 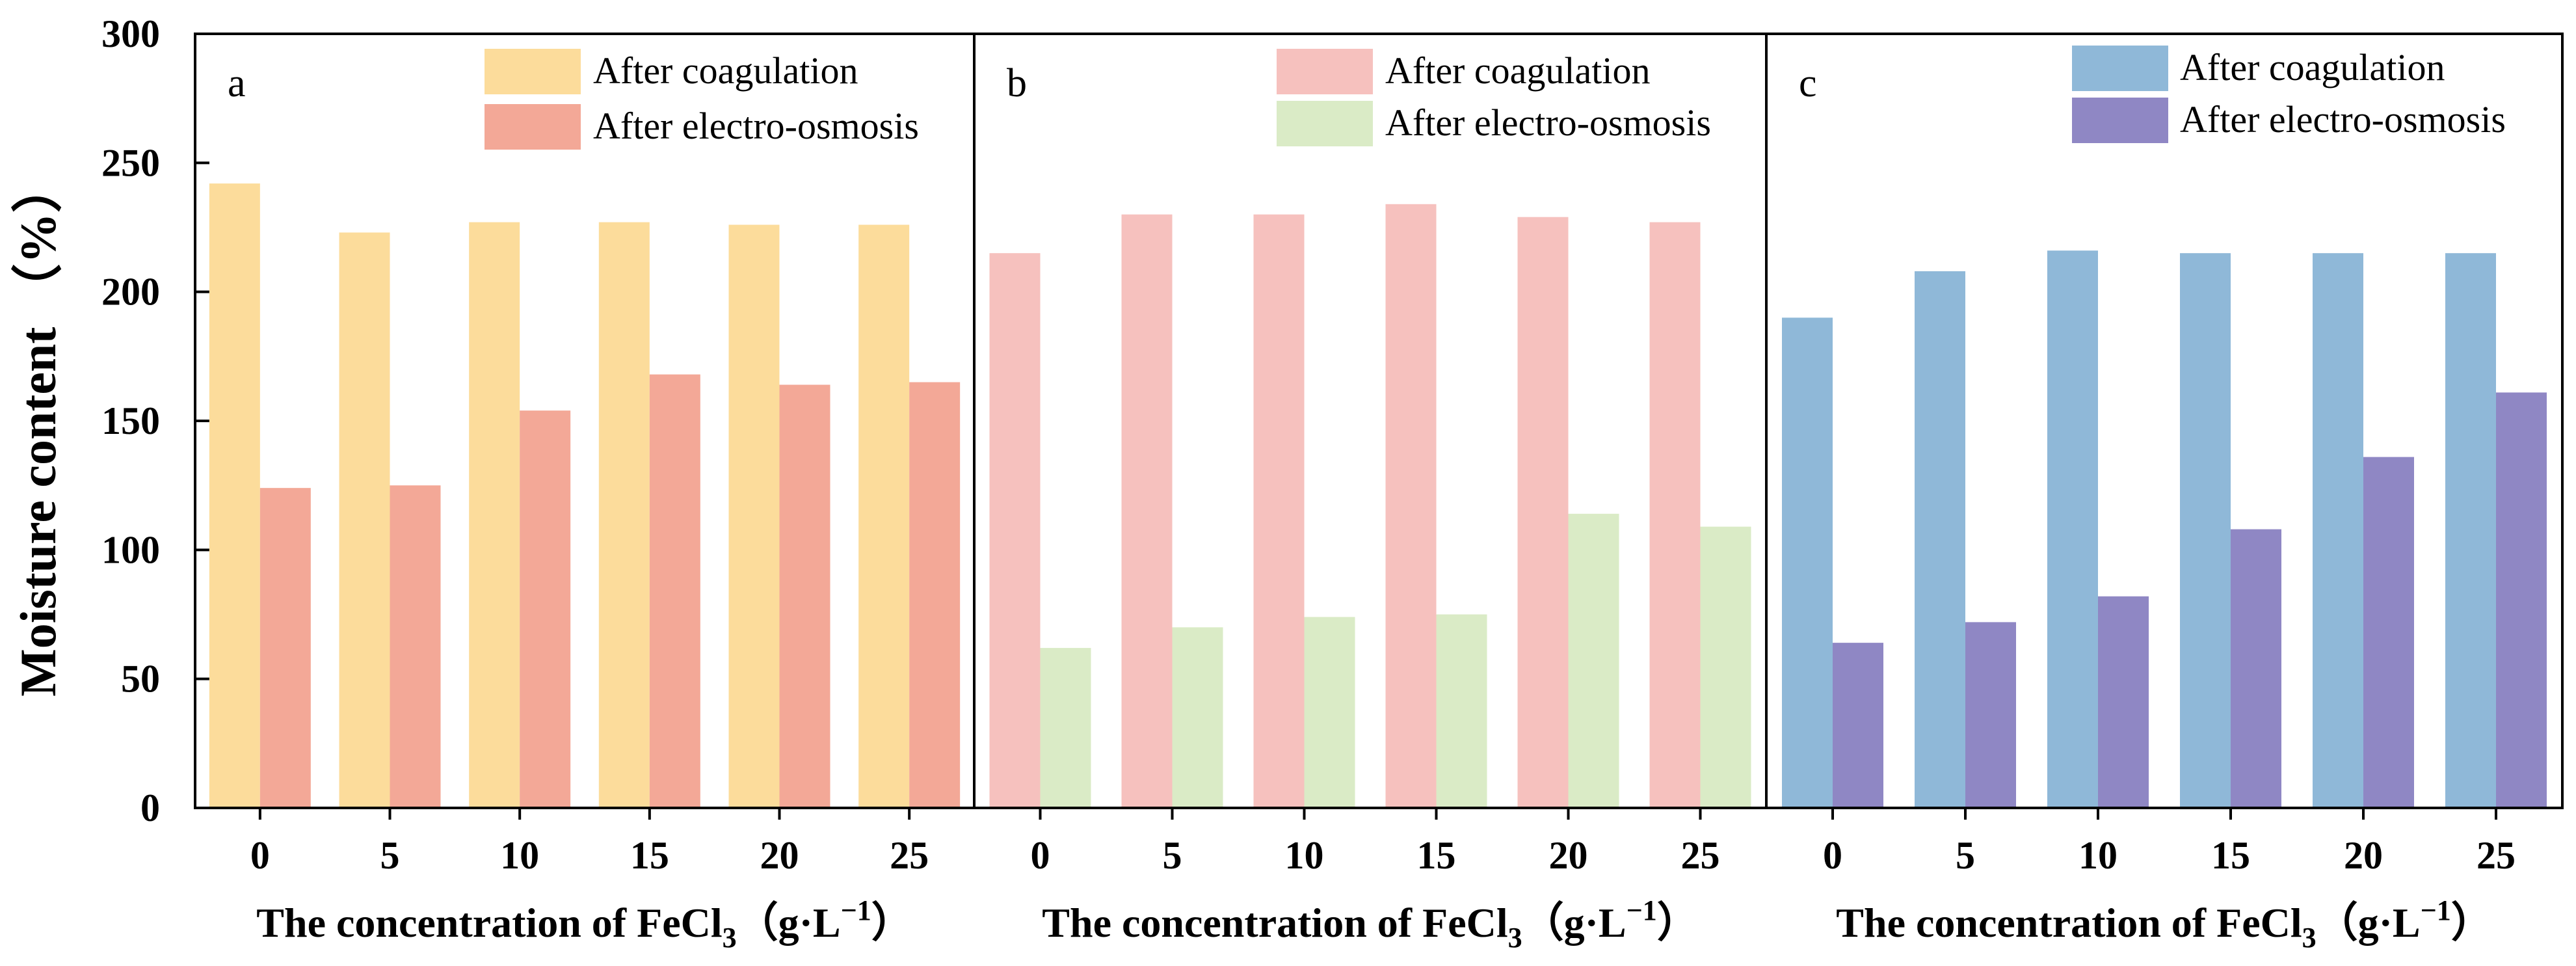 I want to click on panel-label: b, so click(x=1017, y=83).